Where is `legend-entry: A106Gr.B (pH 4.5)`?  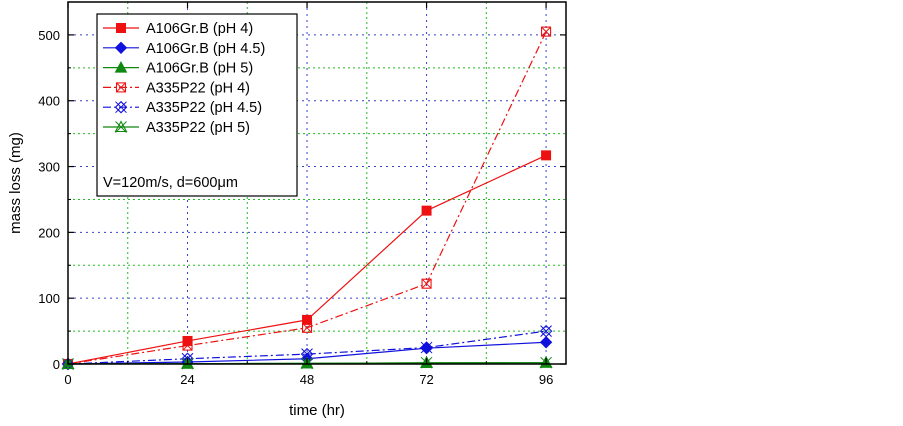 legend-entry: A106Gr.B (pH 4.5) is located at coordinates (184, 49).